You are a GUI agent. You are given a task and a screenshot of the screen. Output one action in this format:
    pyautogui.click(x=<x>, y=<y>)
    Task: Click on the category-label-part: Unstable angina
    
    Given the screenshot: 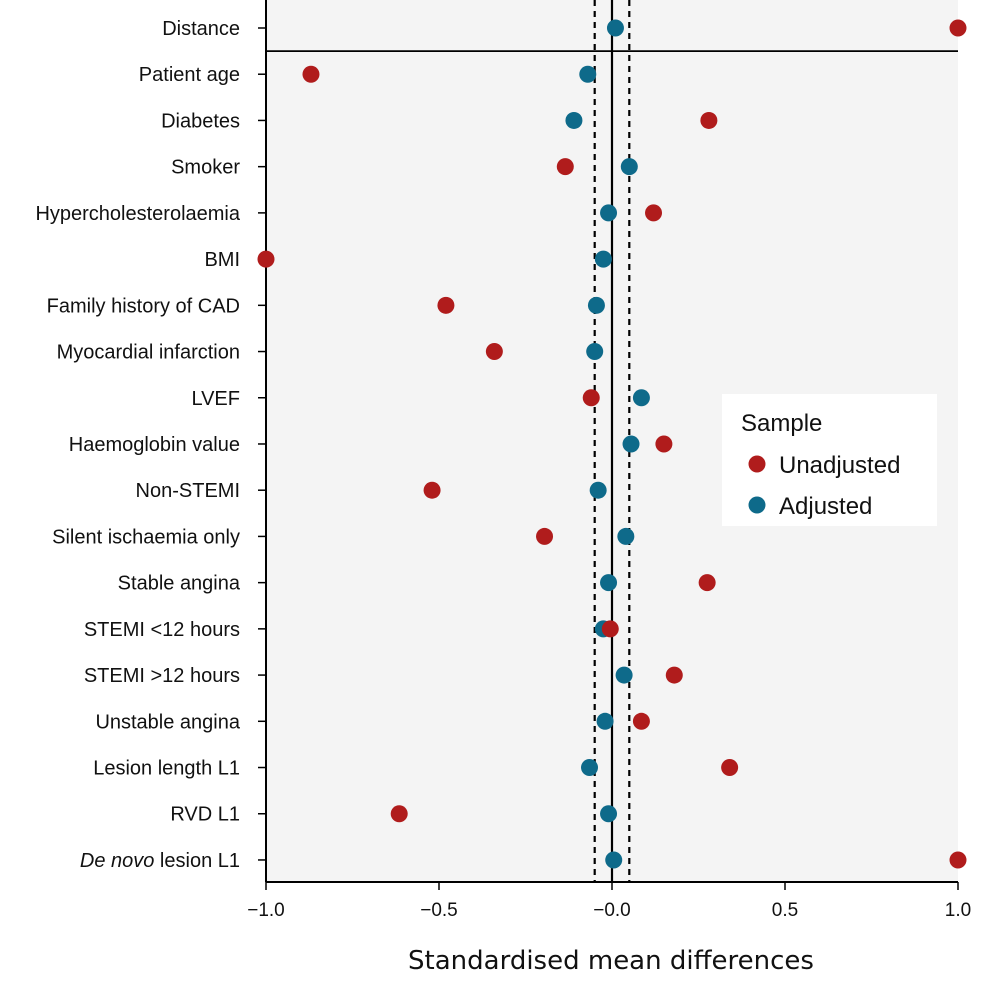 What is the action you would take?
    pyautogui.click(x=167, y=722)
    